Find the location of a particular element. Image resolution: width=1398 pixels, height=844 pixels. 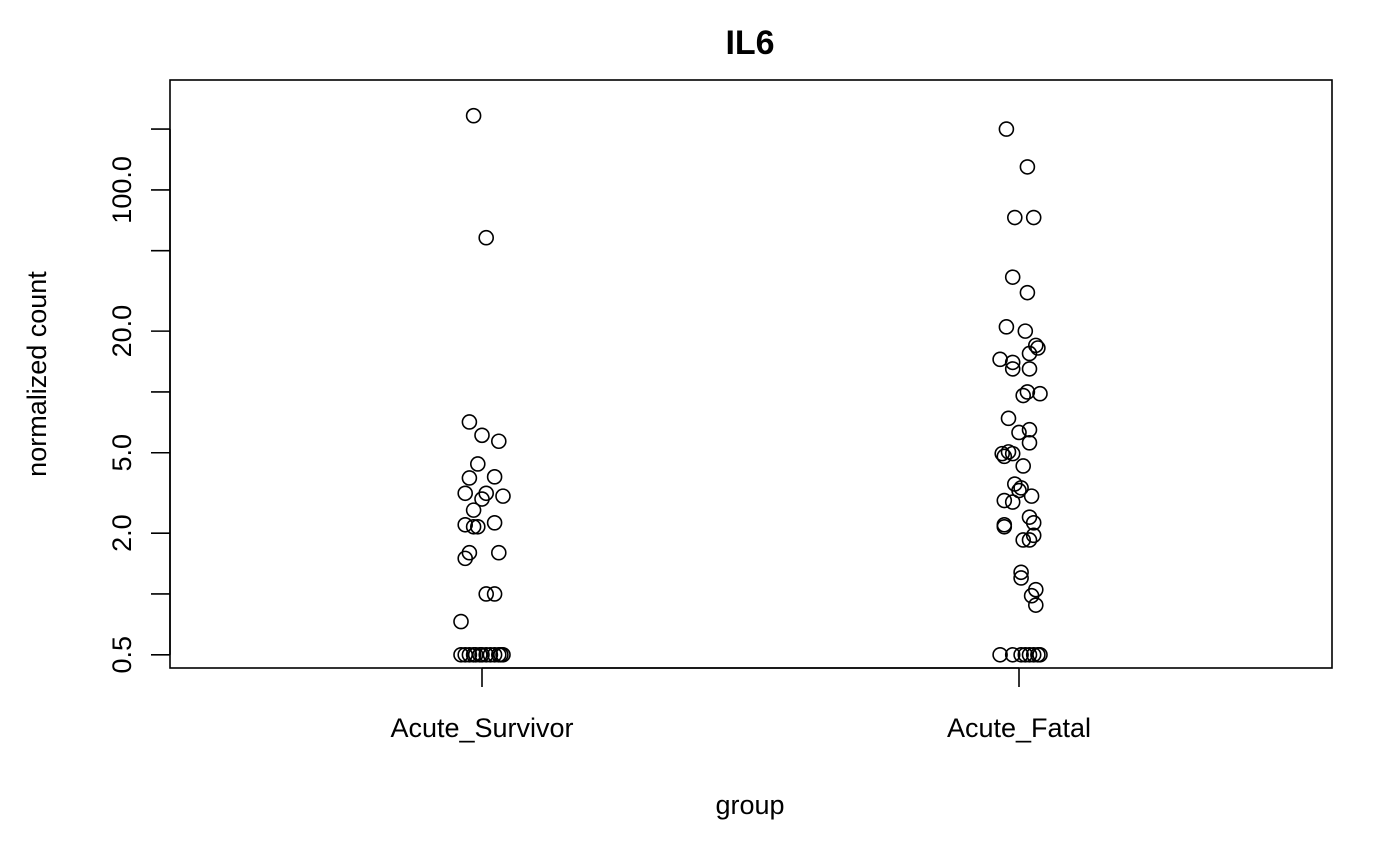

y-tick-label: 5.0 is located at coordinates (122, 453).